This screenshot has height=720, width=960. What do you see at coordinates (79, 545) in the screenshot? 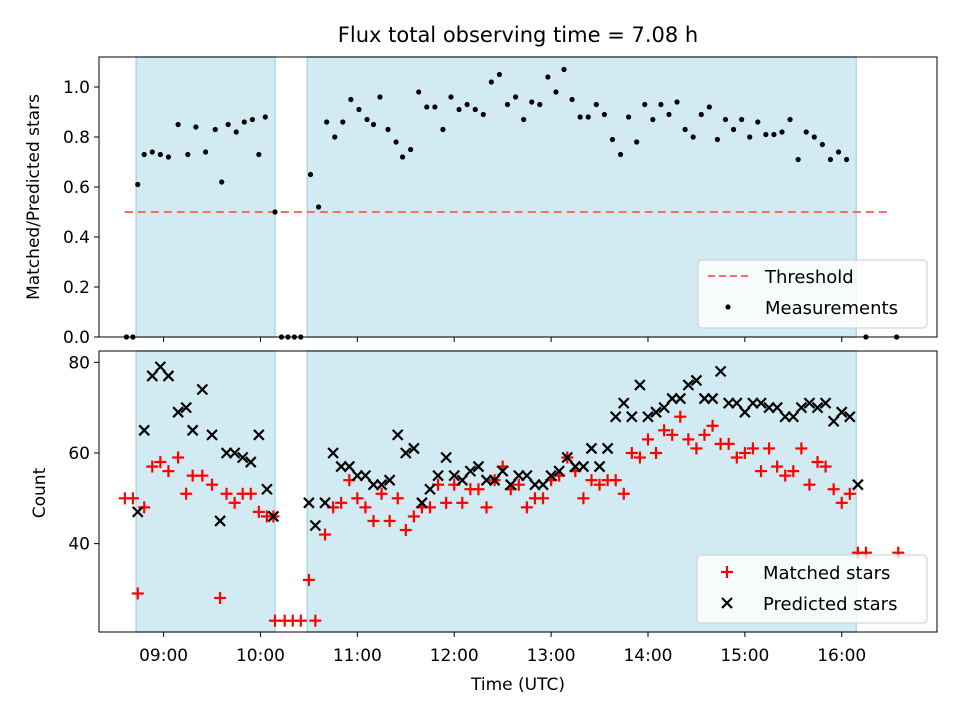
I see `y-tick-label: 40` at bounding box center [79, 545].